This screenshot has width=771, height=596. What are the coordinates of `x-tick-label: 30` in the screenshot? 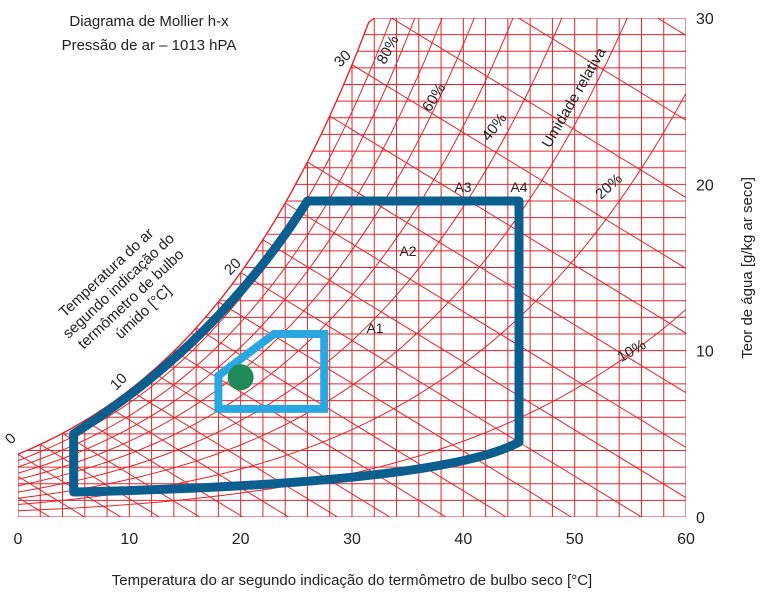 It's located at (352, 539).